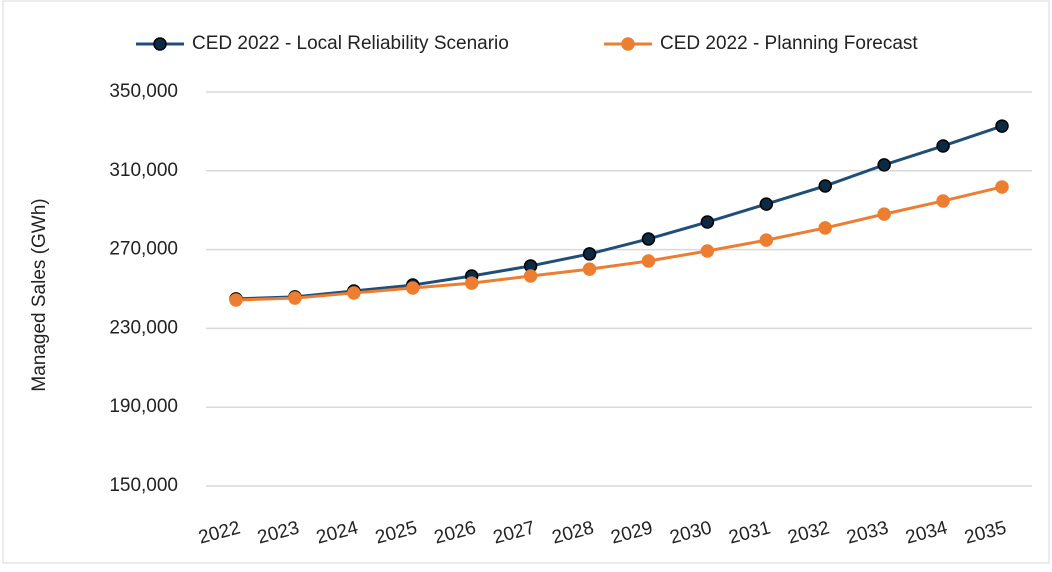  Describe the element at coordinates (143, 91) in the screenshot. I see `y-tick-label: 350,000` at that location.